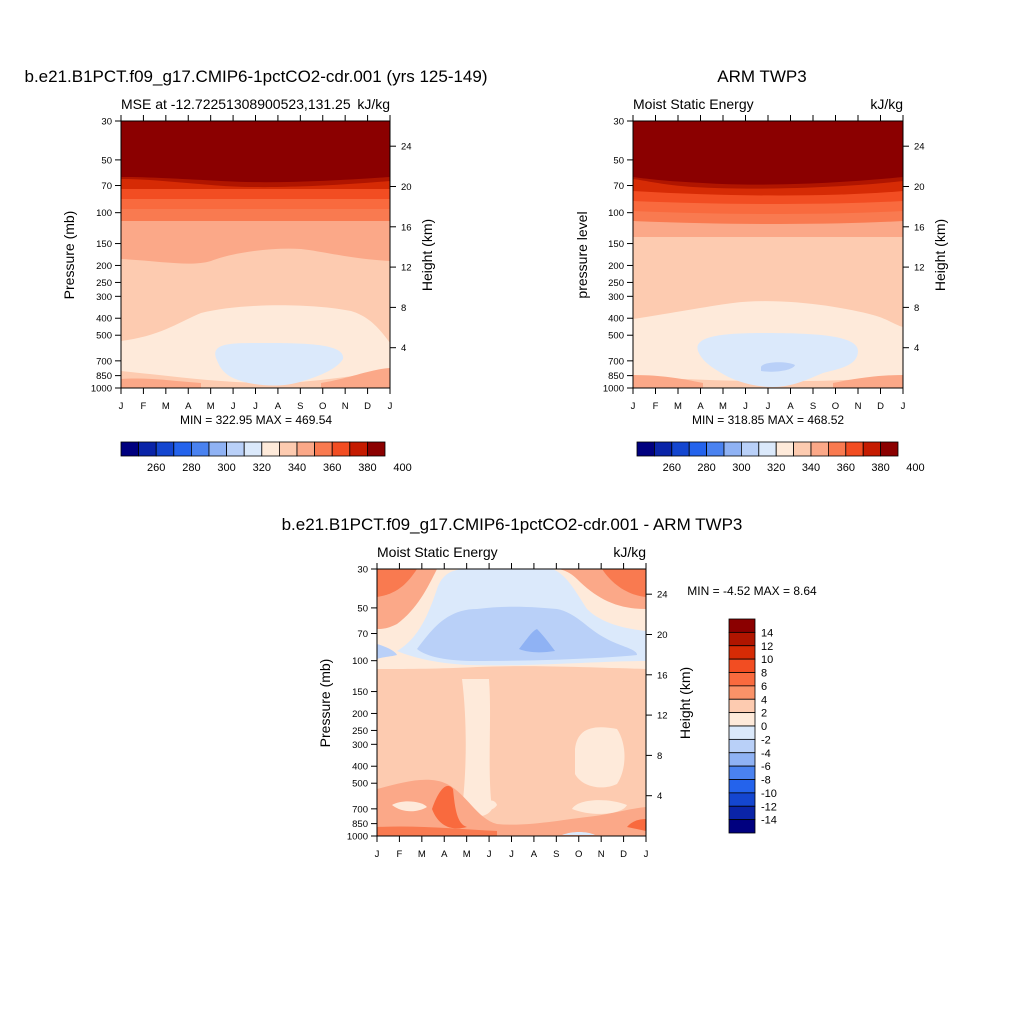 The height and width of the screenshot is (1024, 1024). I want to click on panel2-ytick-label: 700, so click(616, 361).